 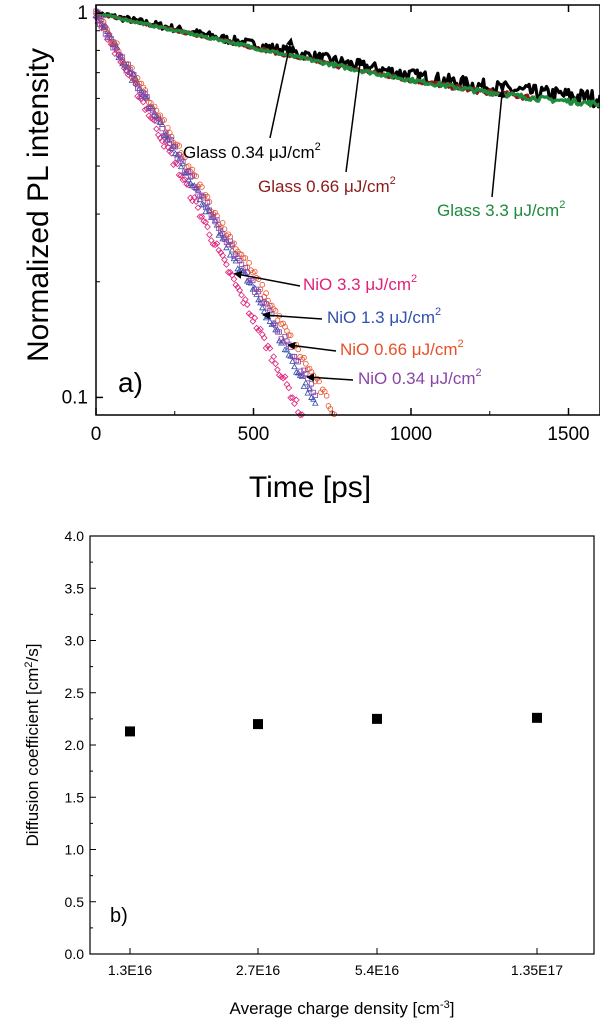 What do you see at coordinates (420, 377) in the screenshot?
I see `annotation-label: NiO 0.34 μJ/cm2` at bounding box center [420, 377].